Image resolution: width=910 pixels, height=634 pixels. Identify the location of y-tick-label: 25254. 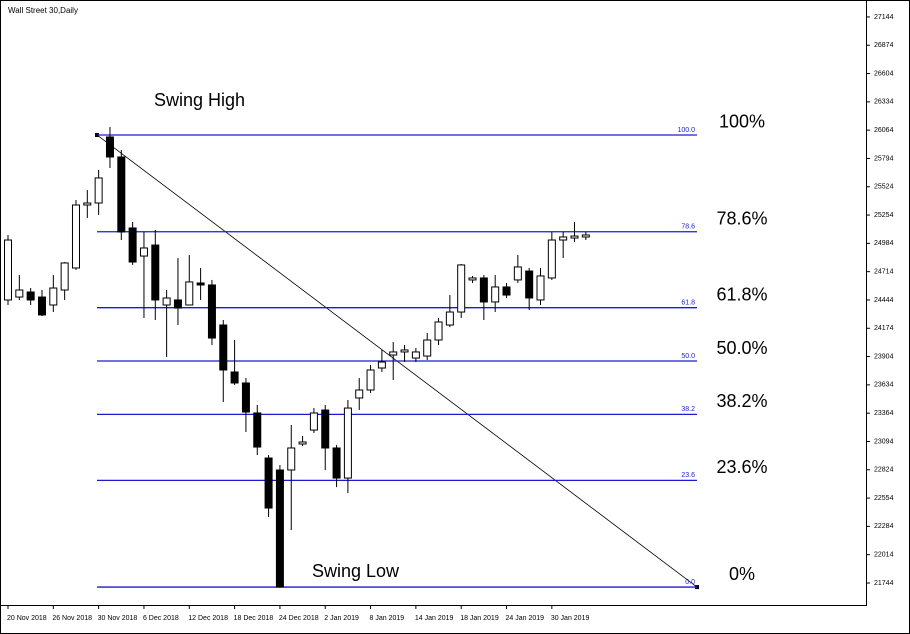
(884, 215).